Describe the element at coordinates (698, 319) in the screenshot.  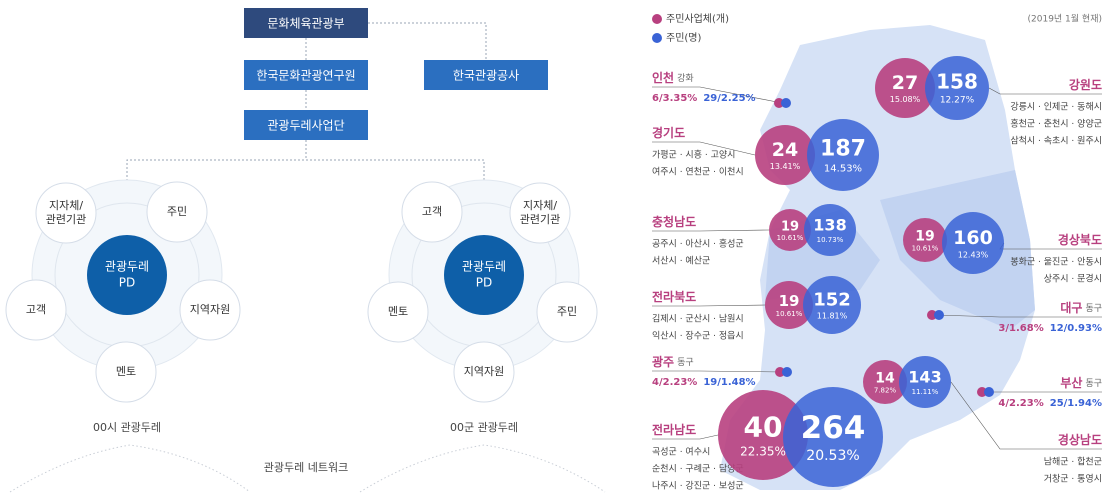
I see `region-cities: 김제시 · 군산시 · 남원시` at that location.